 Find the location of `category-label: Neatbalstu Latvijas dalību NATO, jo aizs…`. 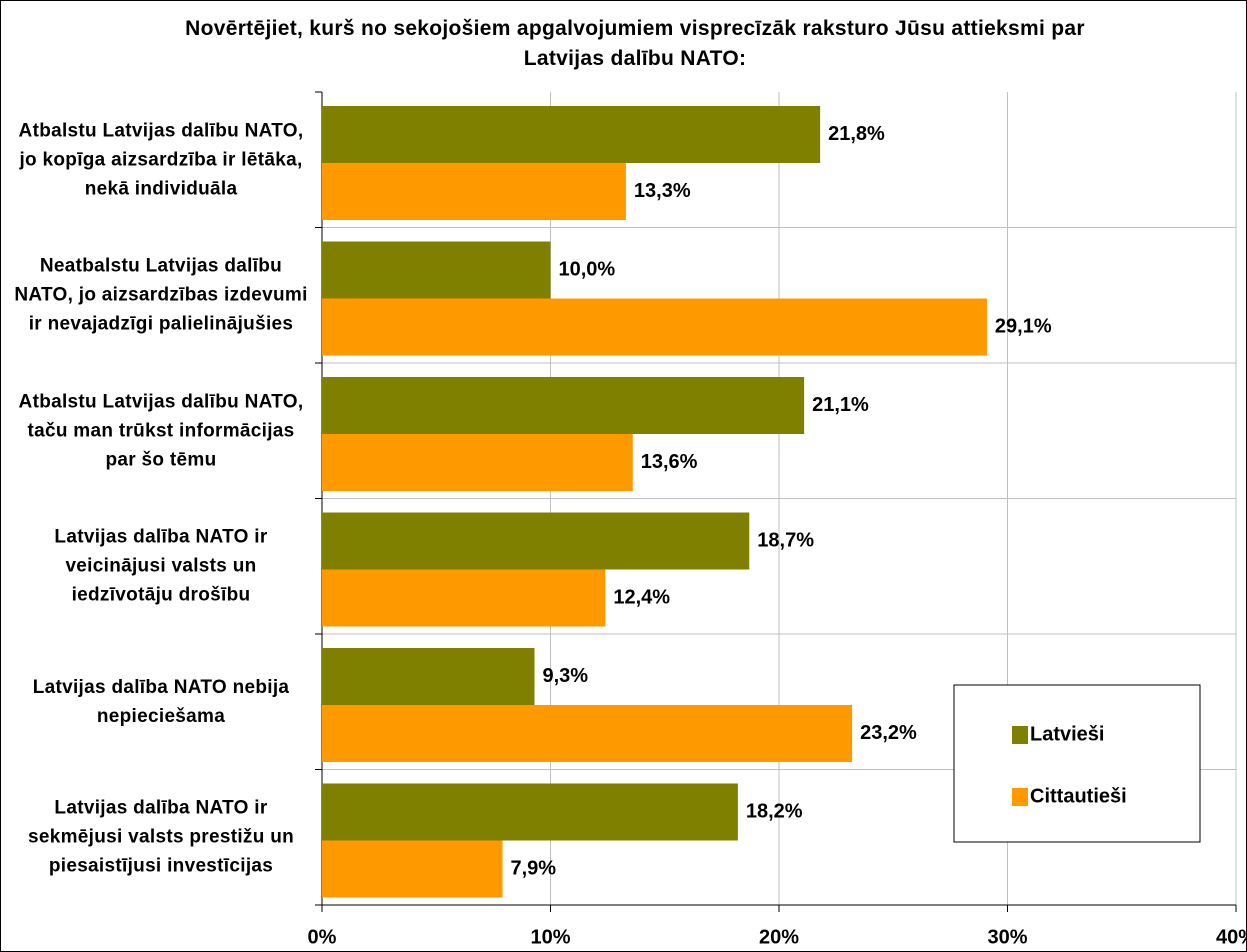

category-label: Neatbalstu Latvijas dalību NATO, jo aizs… is located at coordinates (161, 295).